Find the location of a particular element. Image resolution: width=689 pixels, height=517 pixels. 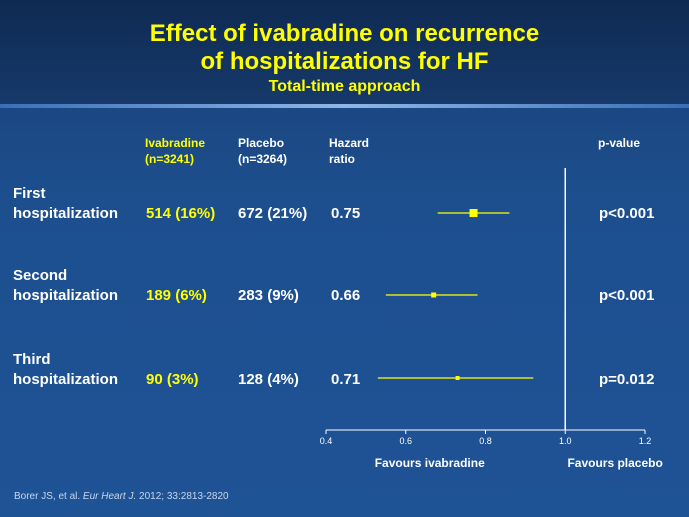

row-2-hr: 0.66 is located at coordinates (346, 295).